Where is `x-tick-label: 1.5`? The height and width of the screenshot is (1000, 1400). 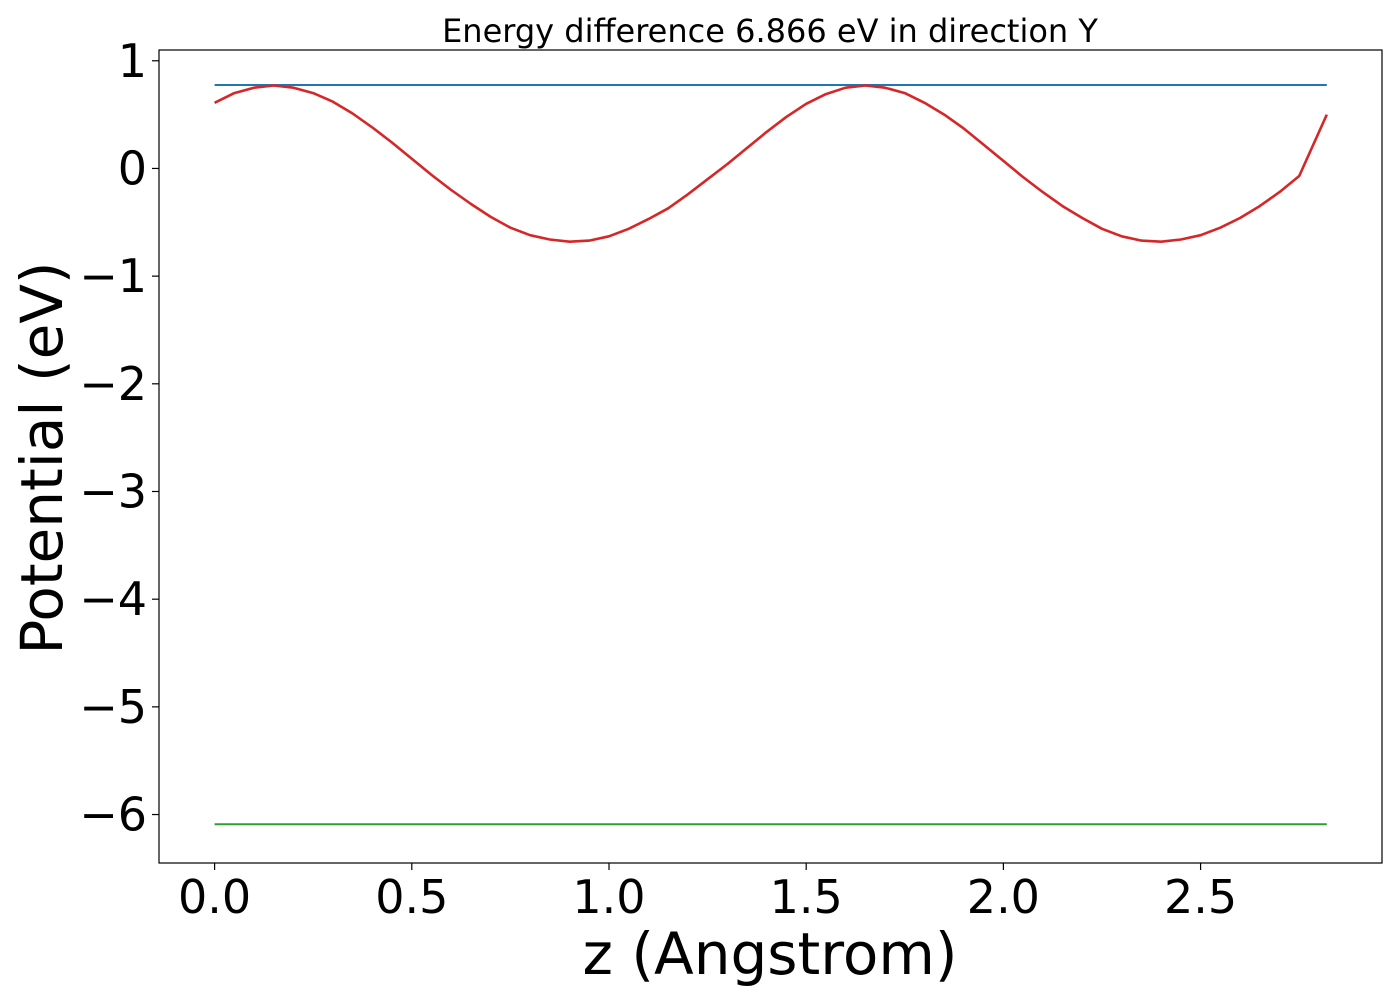
x-tick-label: 1.5 is located at coordinates (806, 897).